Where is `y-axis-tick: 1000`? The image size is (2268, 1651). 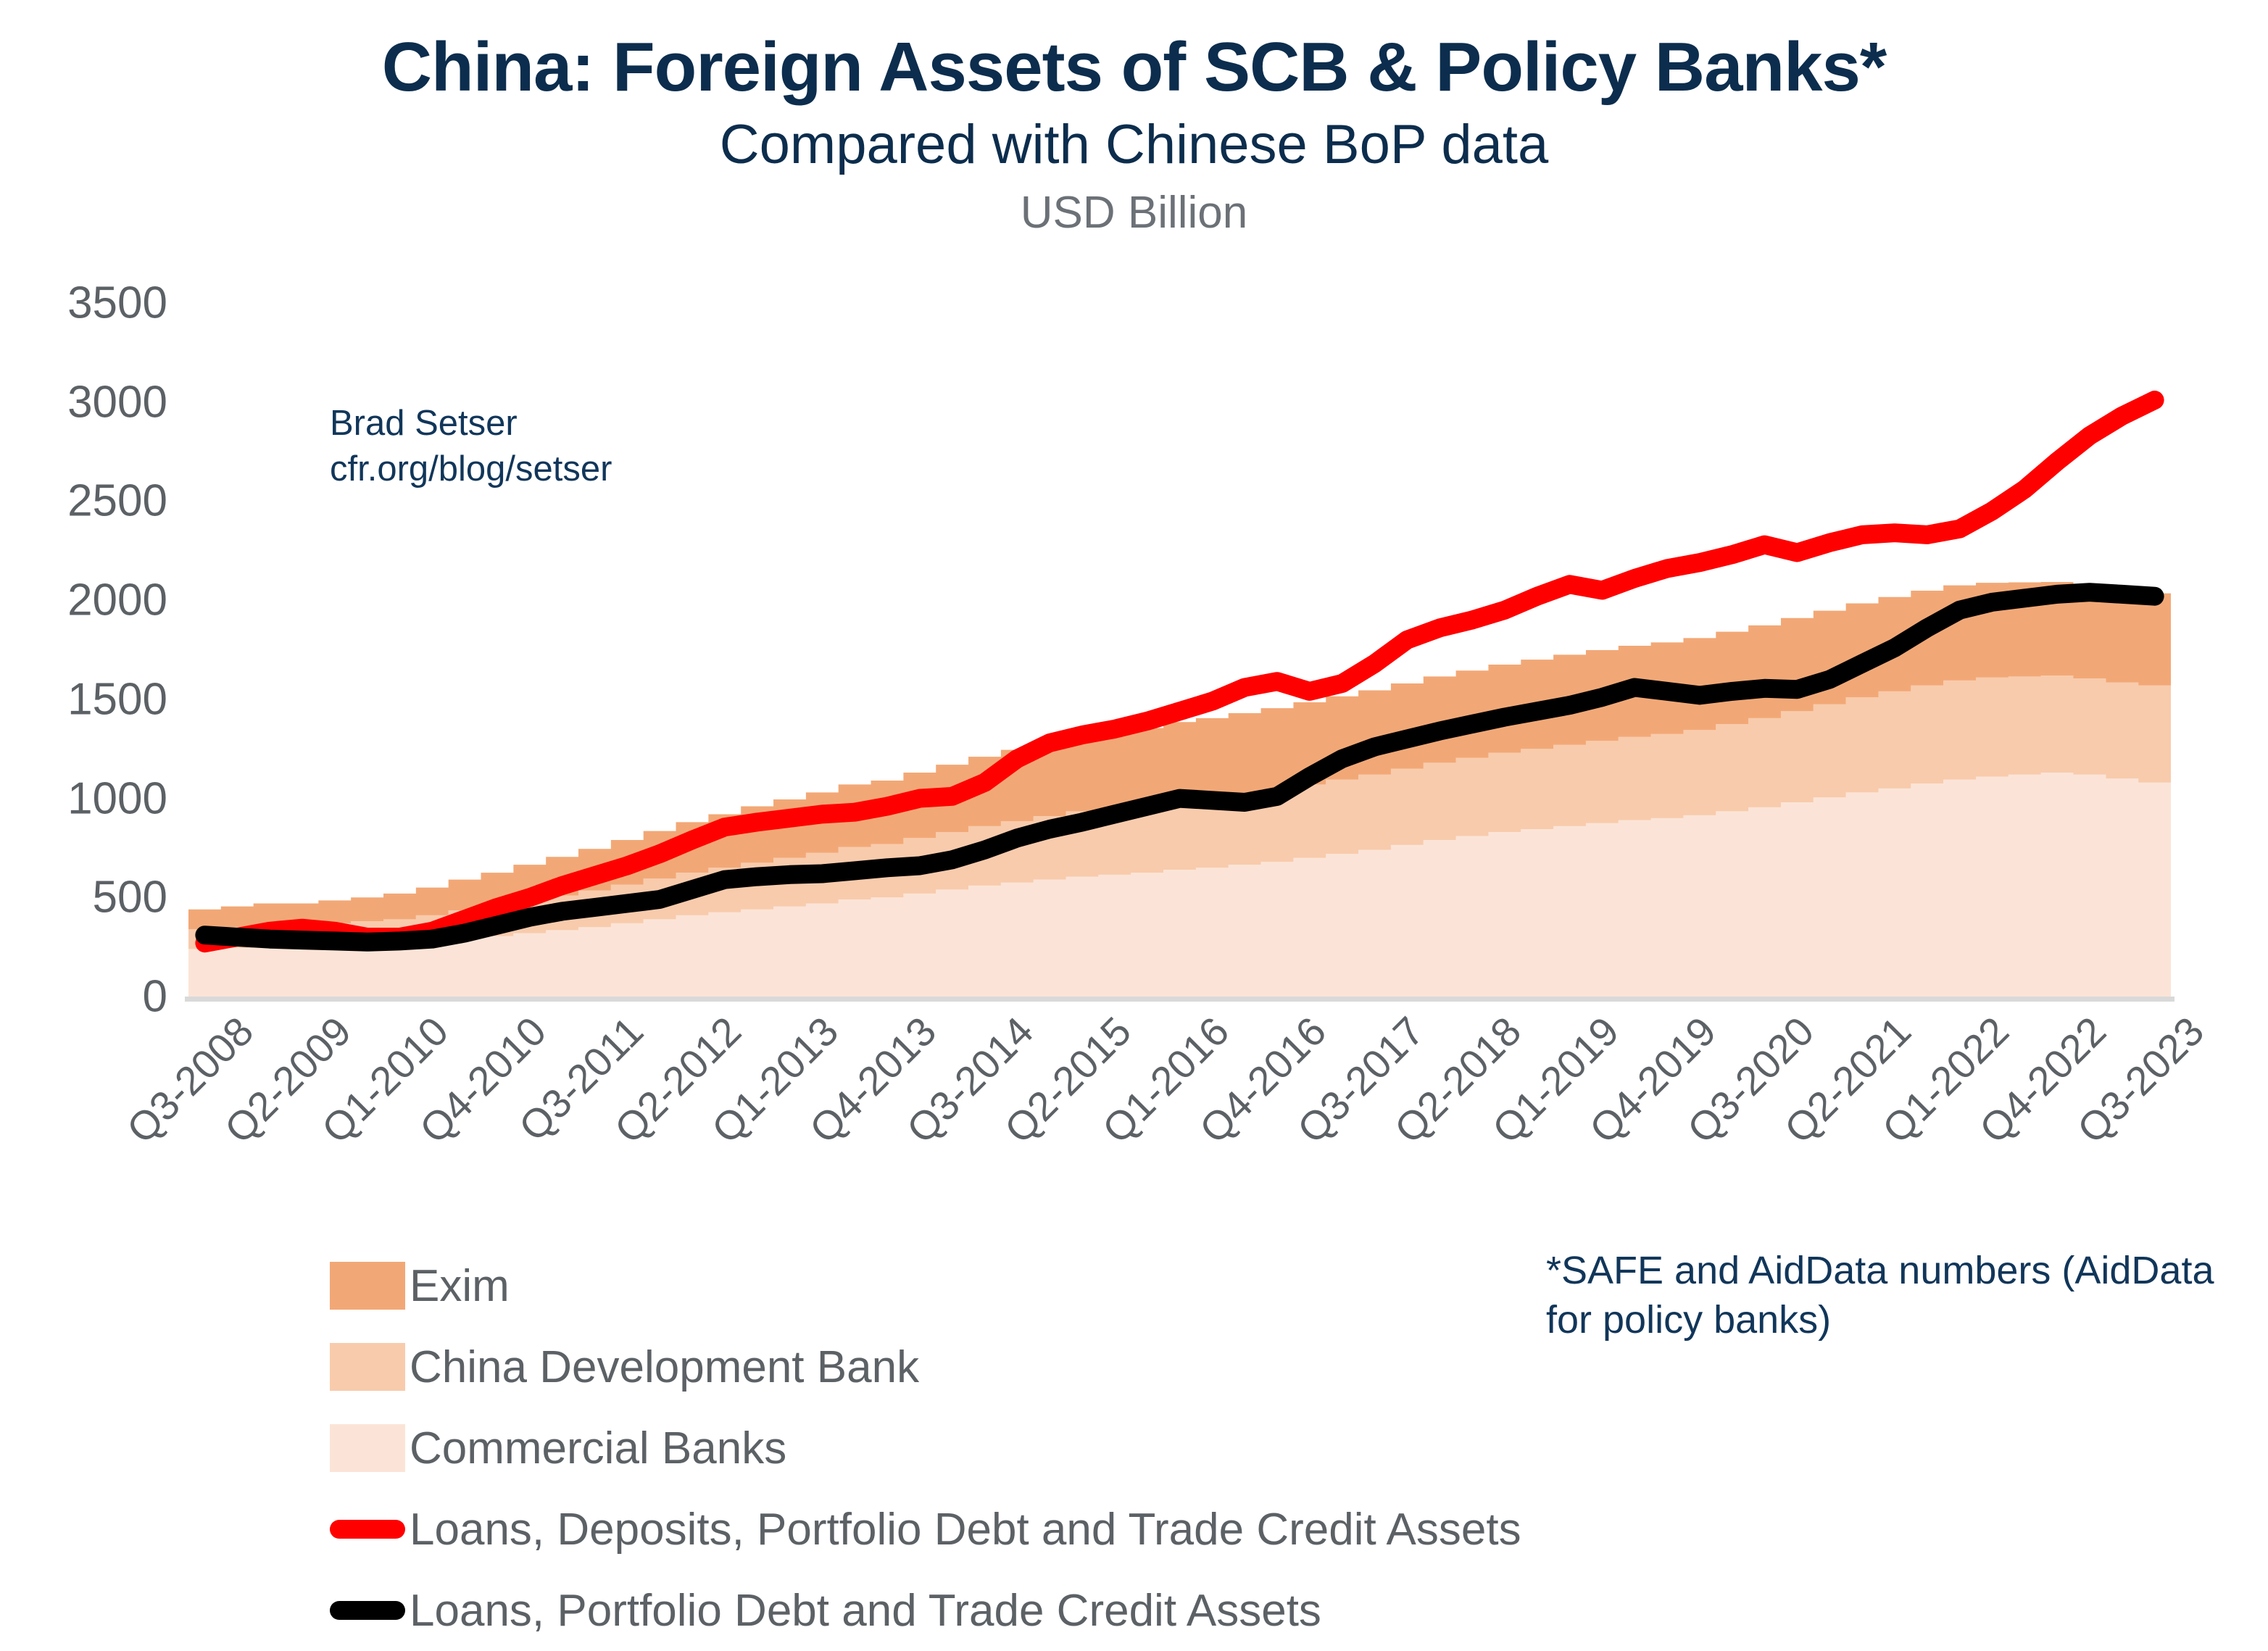
y-axis-tick: 1000 is located at coordinates (117, 798).